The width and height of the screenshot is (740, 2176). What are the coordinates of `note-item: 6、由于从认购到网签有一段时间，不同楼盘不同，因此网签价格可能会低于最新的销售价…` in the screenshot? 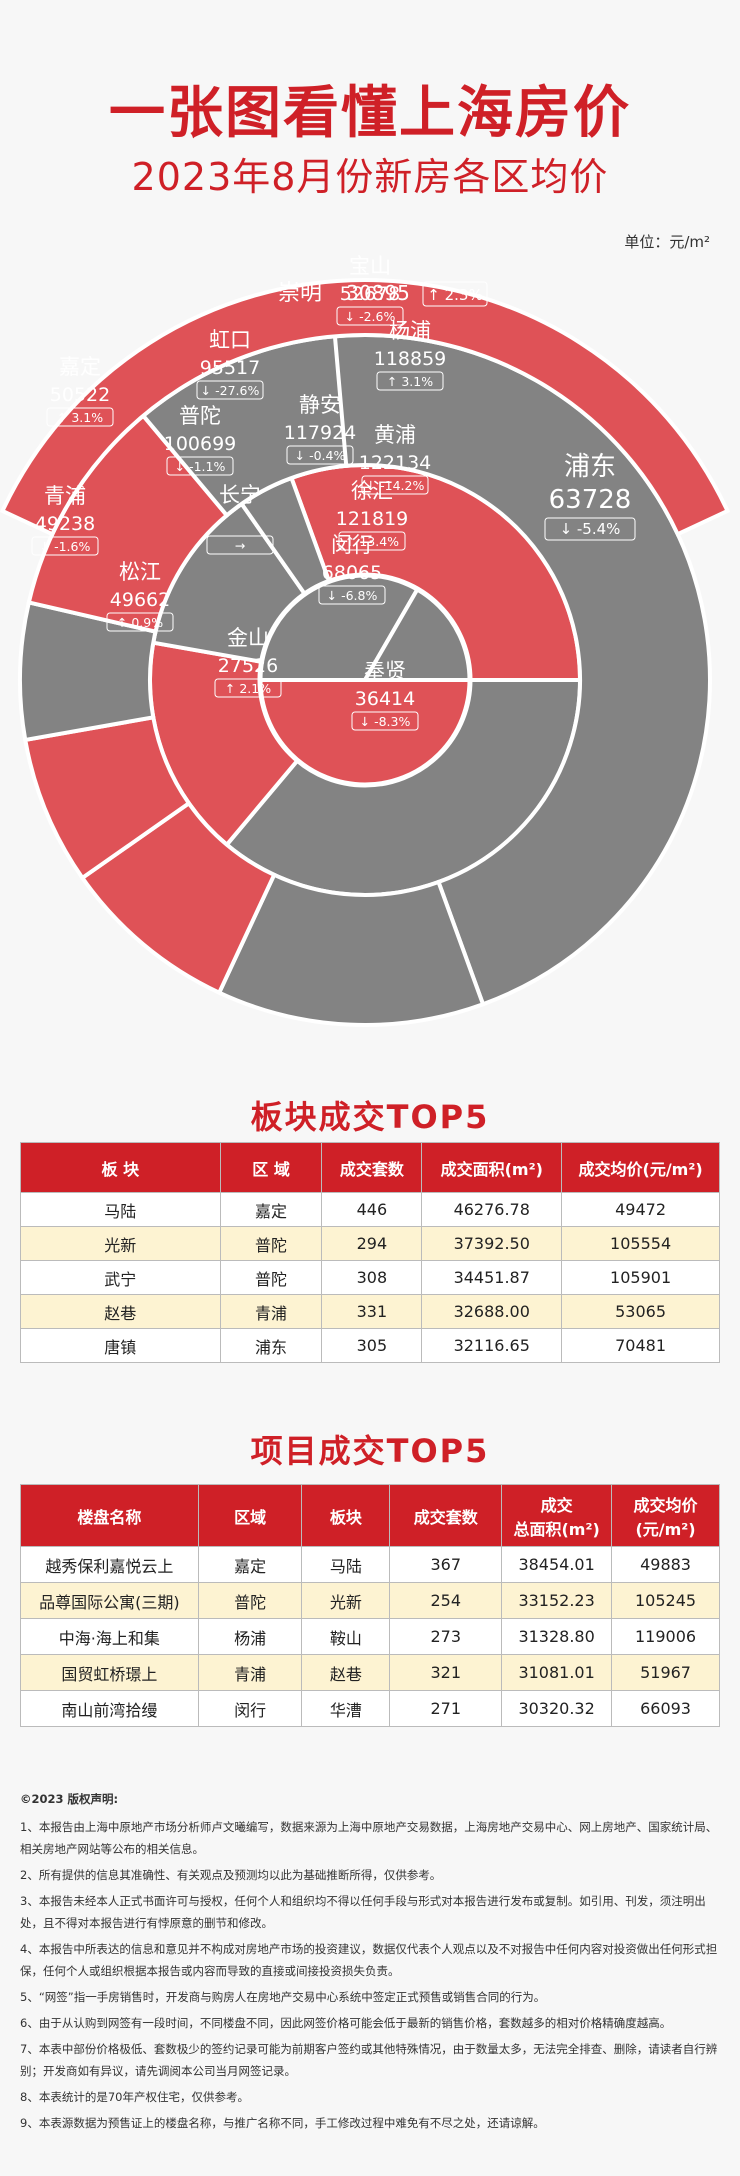 It's located at (346, 2023).